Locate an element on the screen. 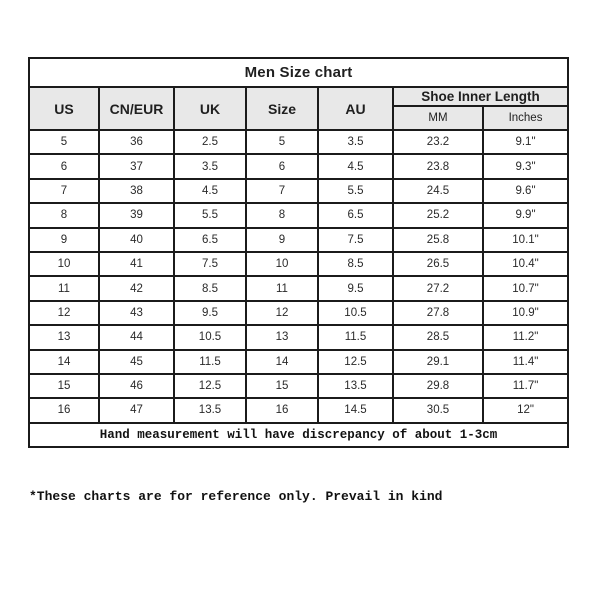 Image resolution: width=600 pixels, height=600 pixels. table-row: 6 37 3.5 6 4.5 23.8 9.3" is located at coordinates (299, 166).